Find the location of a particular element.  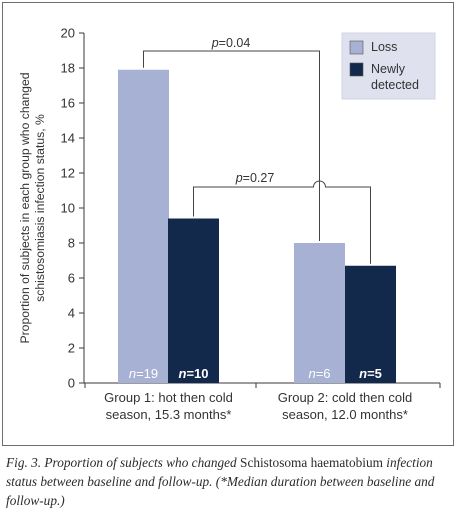

y-tick-label: 0 is located at coordinates (71, 383).